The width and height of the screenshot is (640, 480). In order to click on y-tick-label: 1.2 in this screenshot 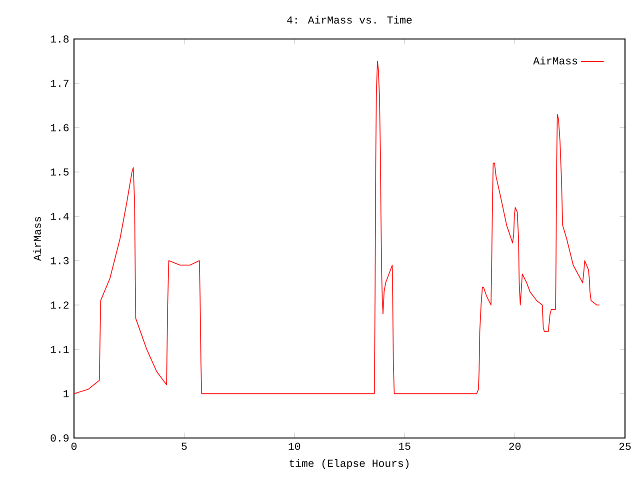, I will do `click(59, 305)`.